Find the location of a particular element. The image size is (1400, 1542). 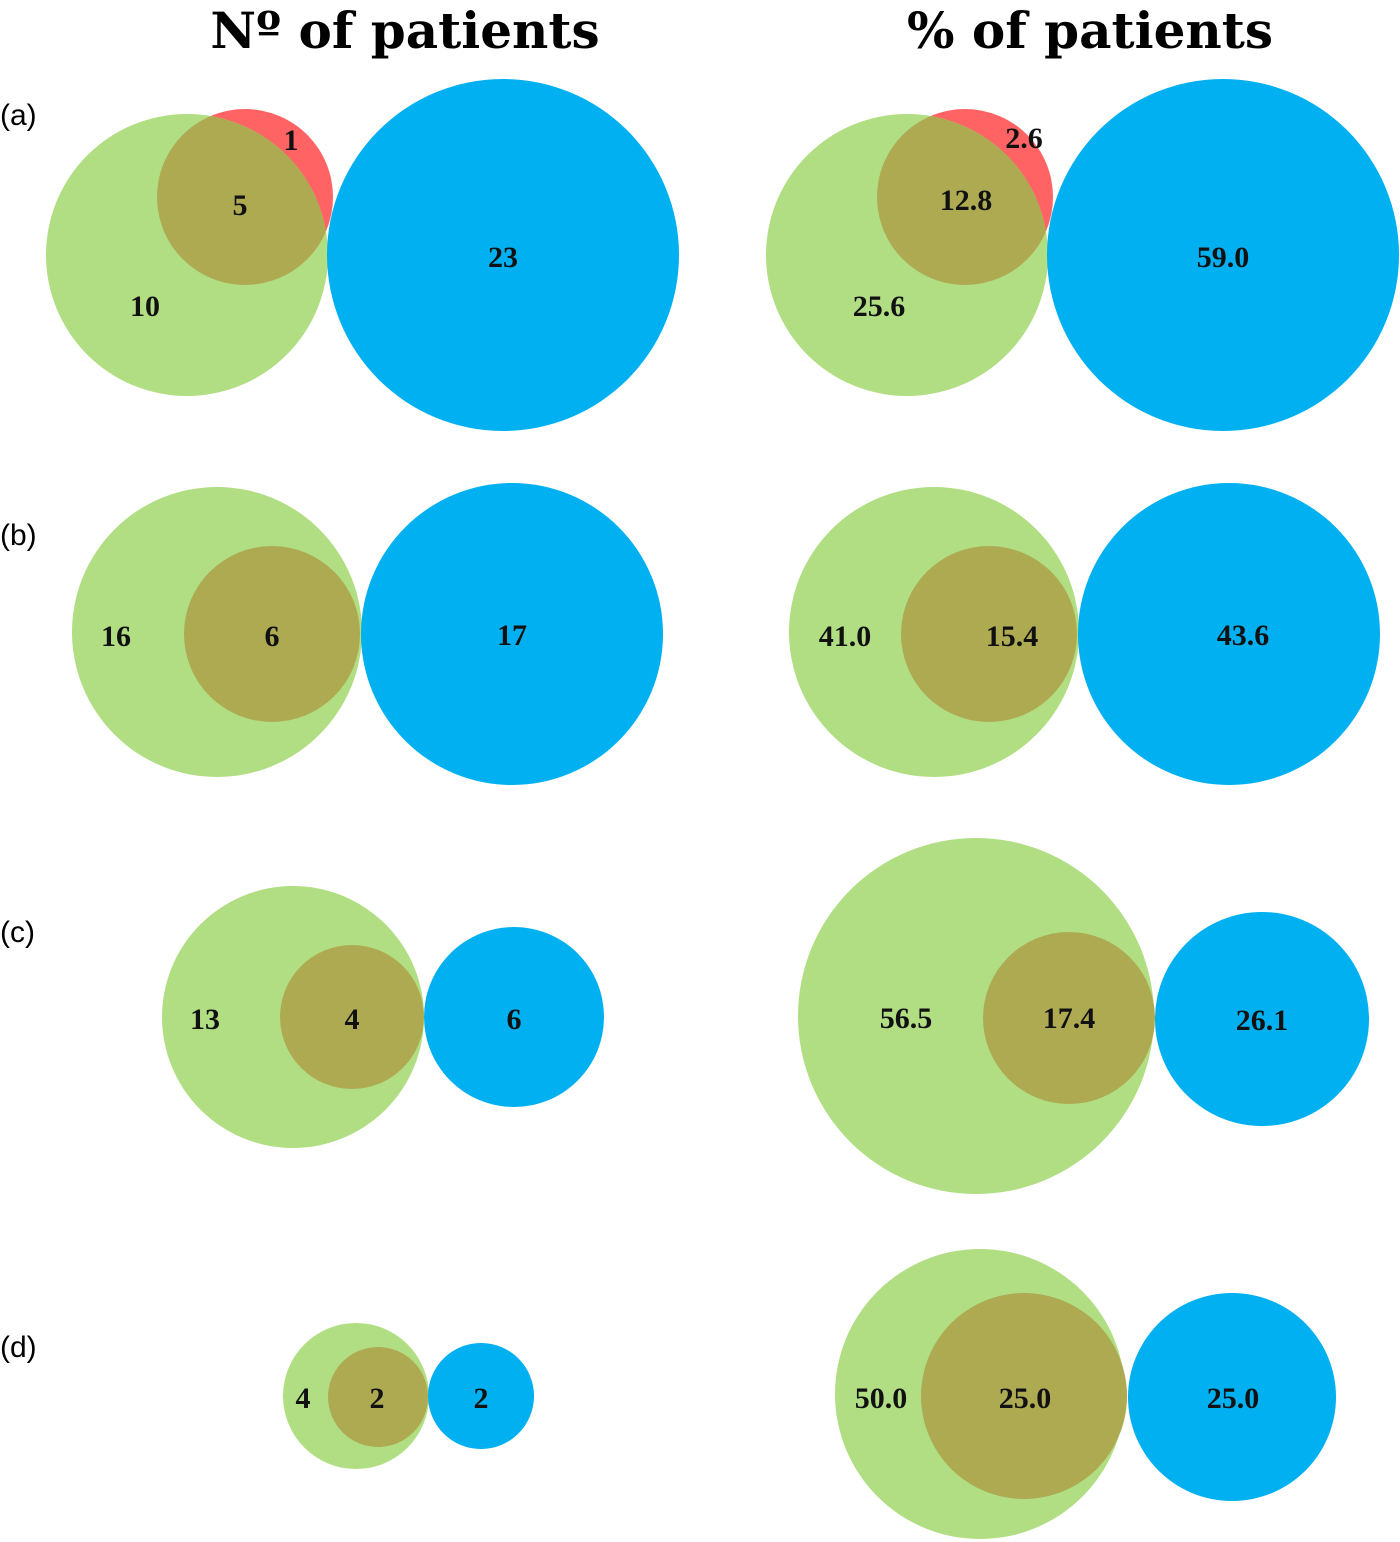

overlap-value: 25.0 is located at coordinates (1025, 1398).